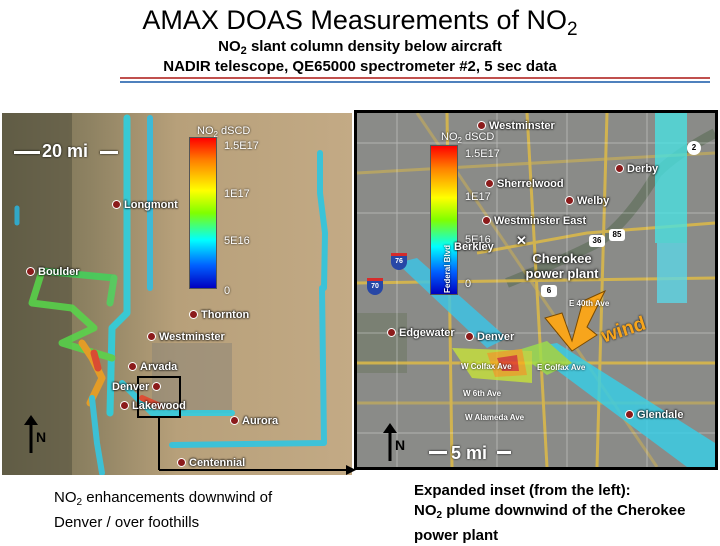 The width and height of the screenshot is (720, 546). Describe the element at coordinates (444, 220) in the screenshot. I see `right-colorbar` at that location.